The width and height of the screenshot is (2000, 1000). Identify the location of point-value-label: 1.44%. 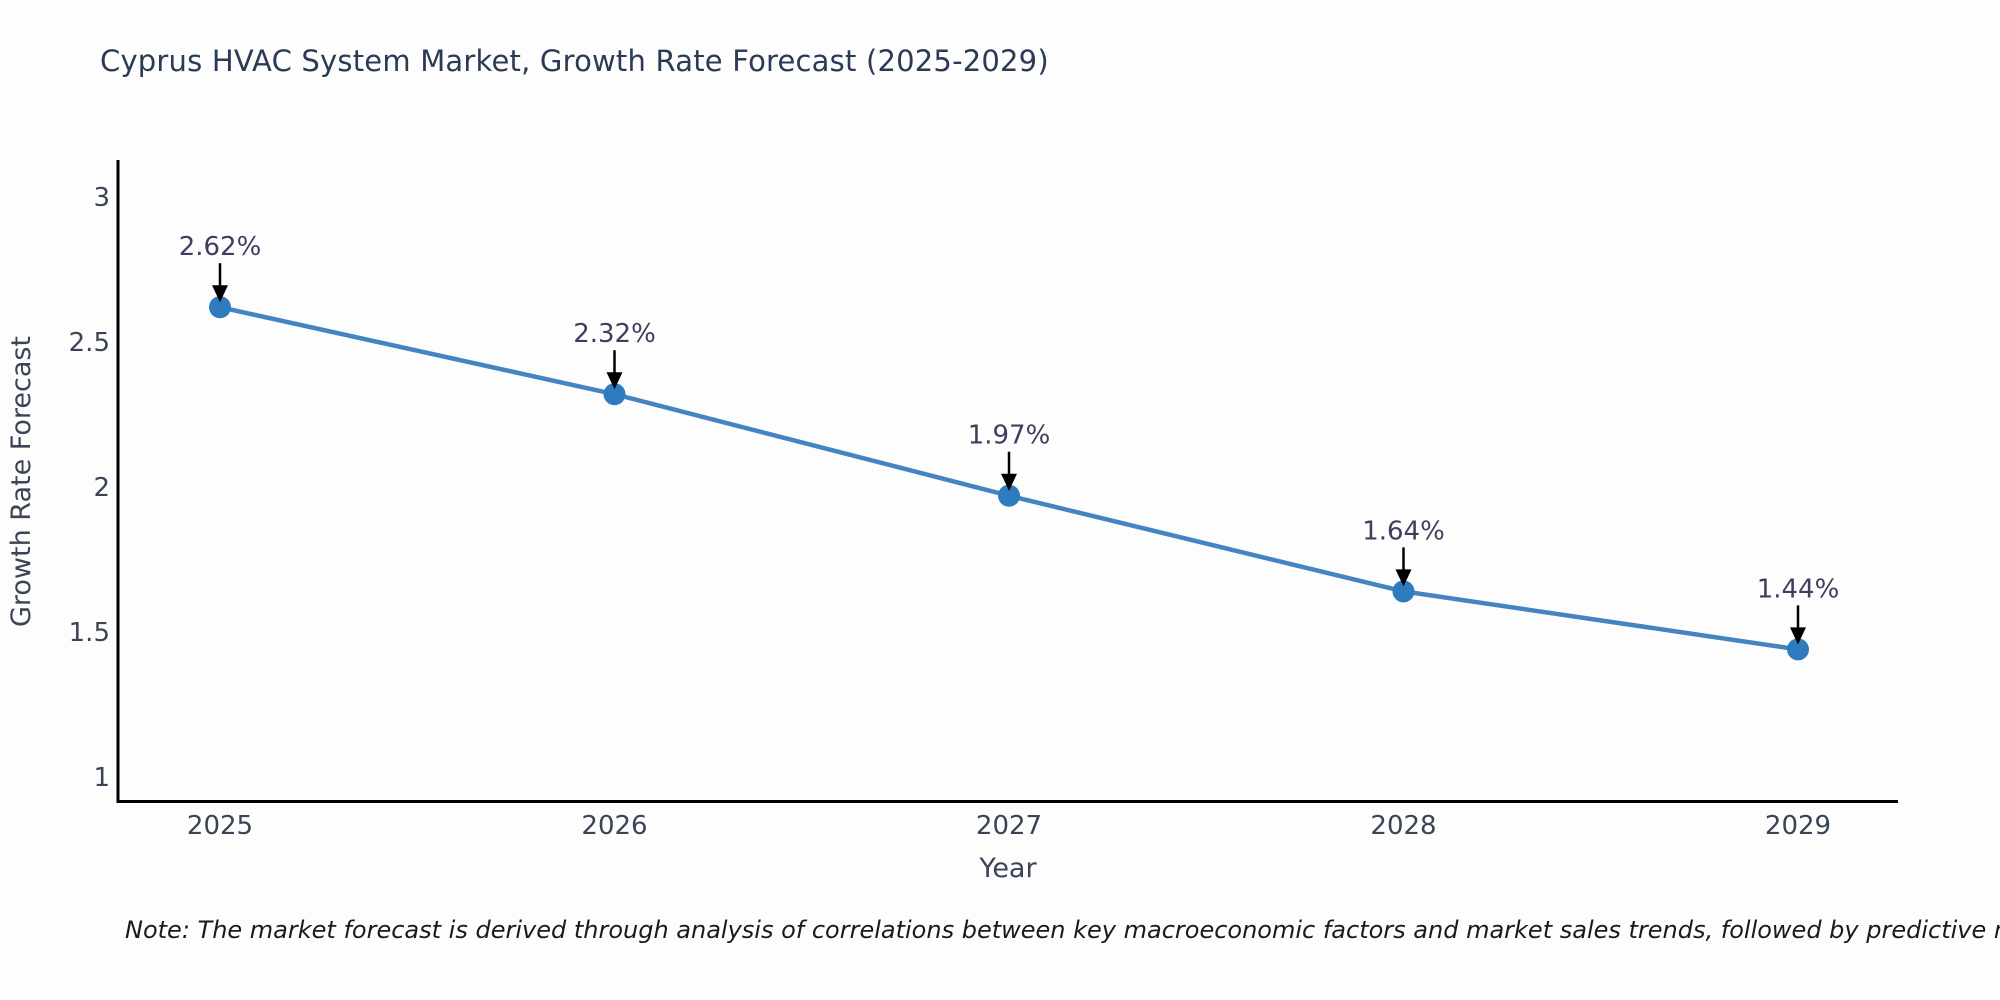
(1798, 589).